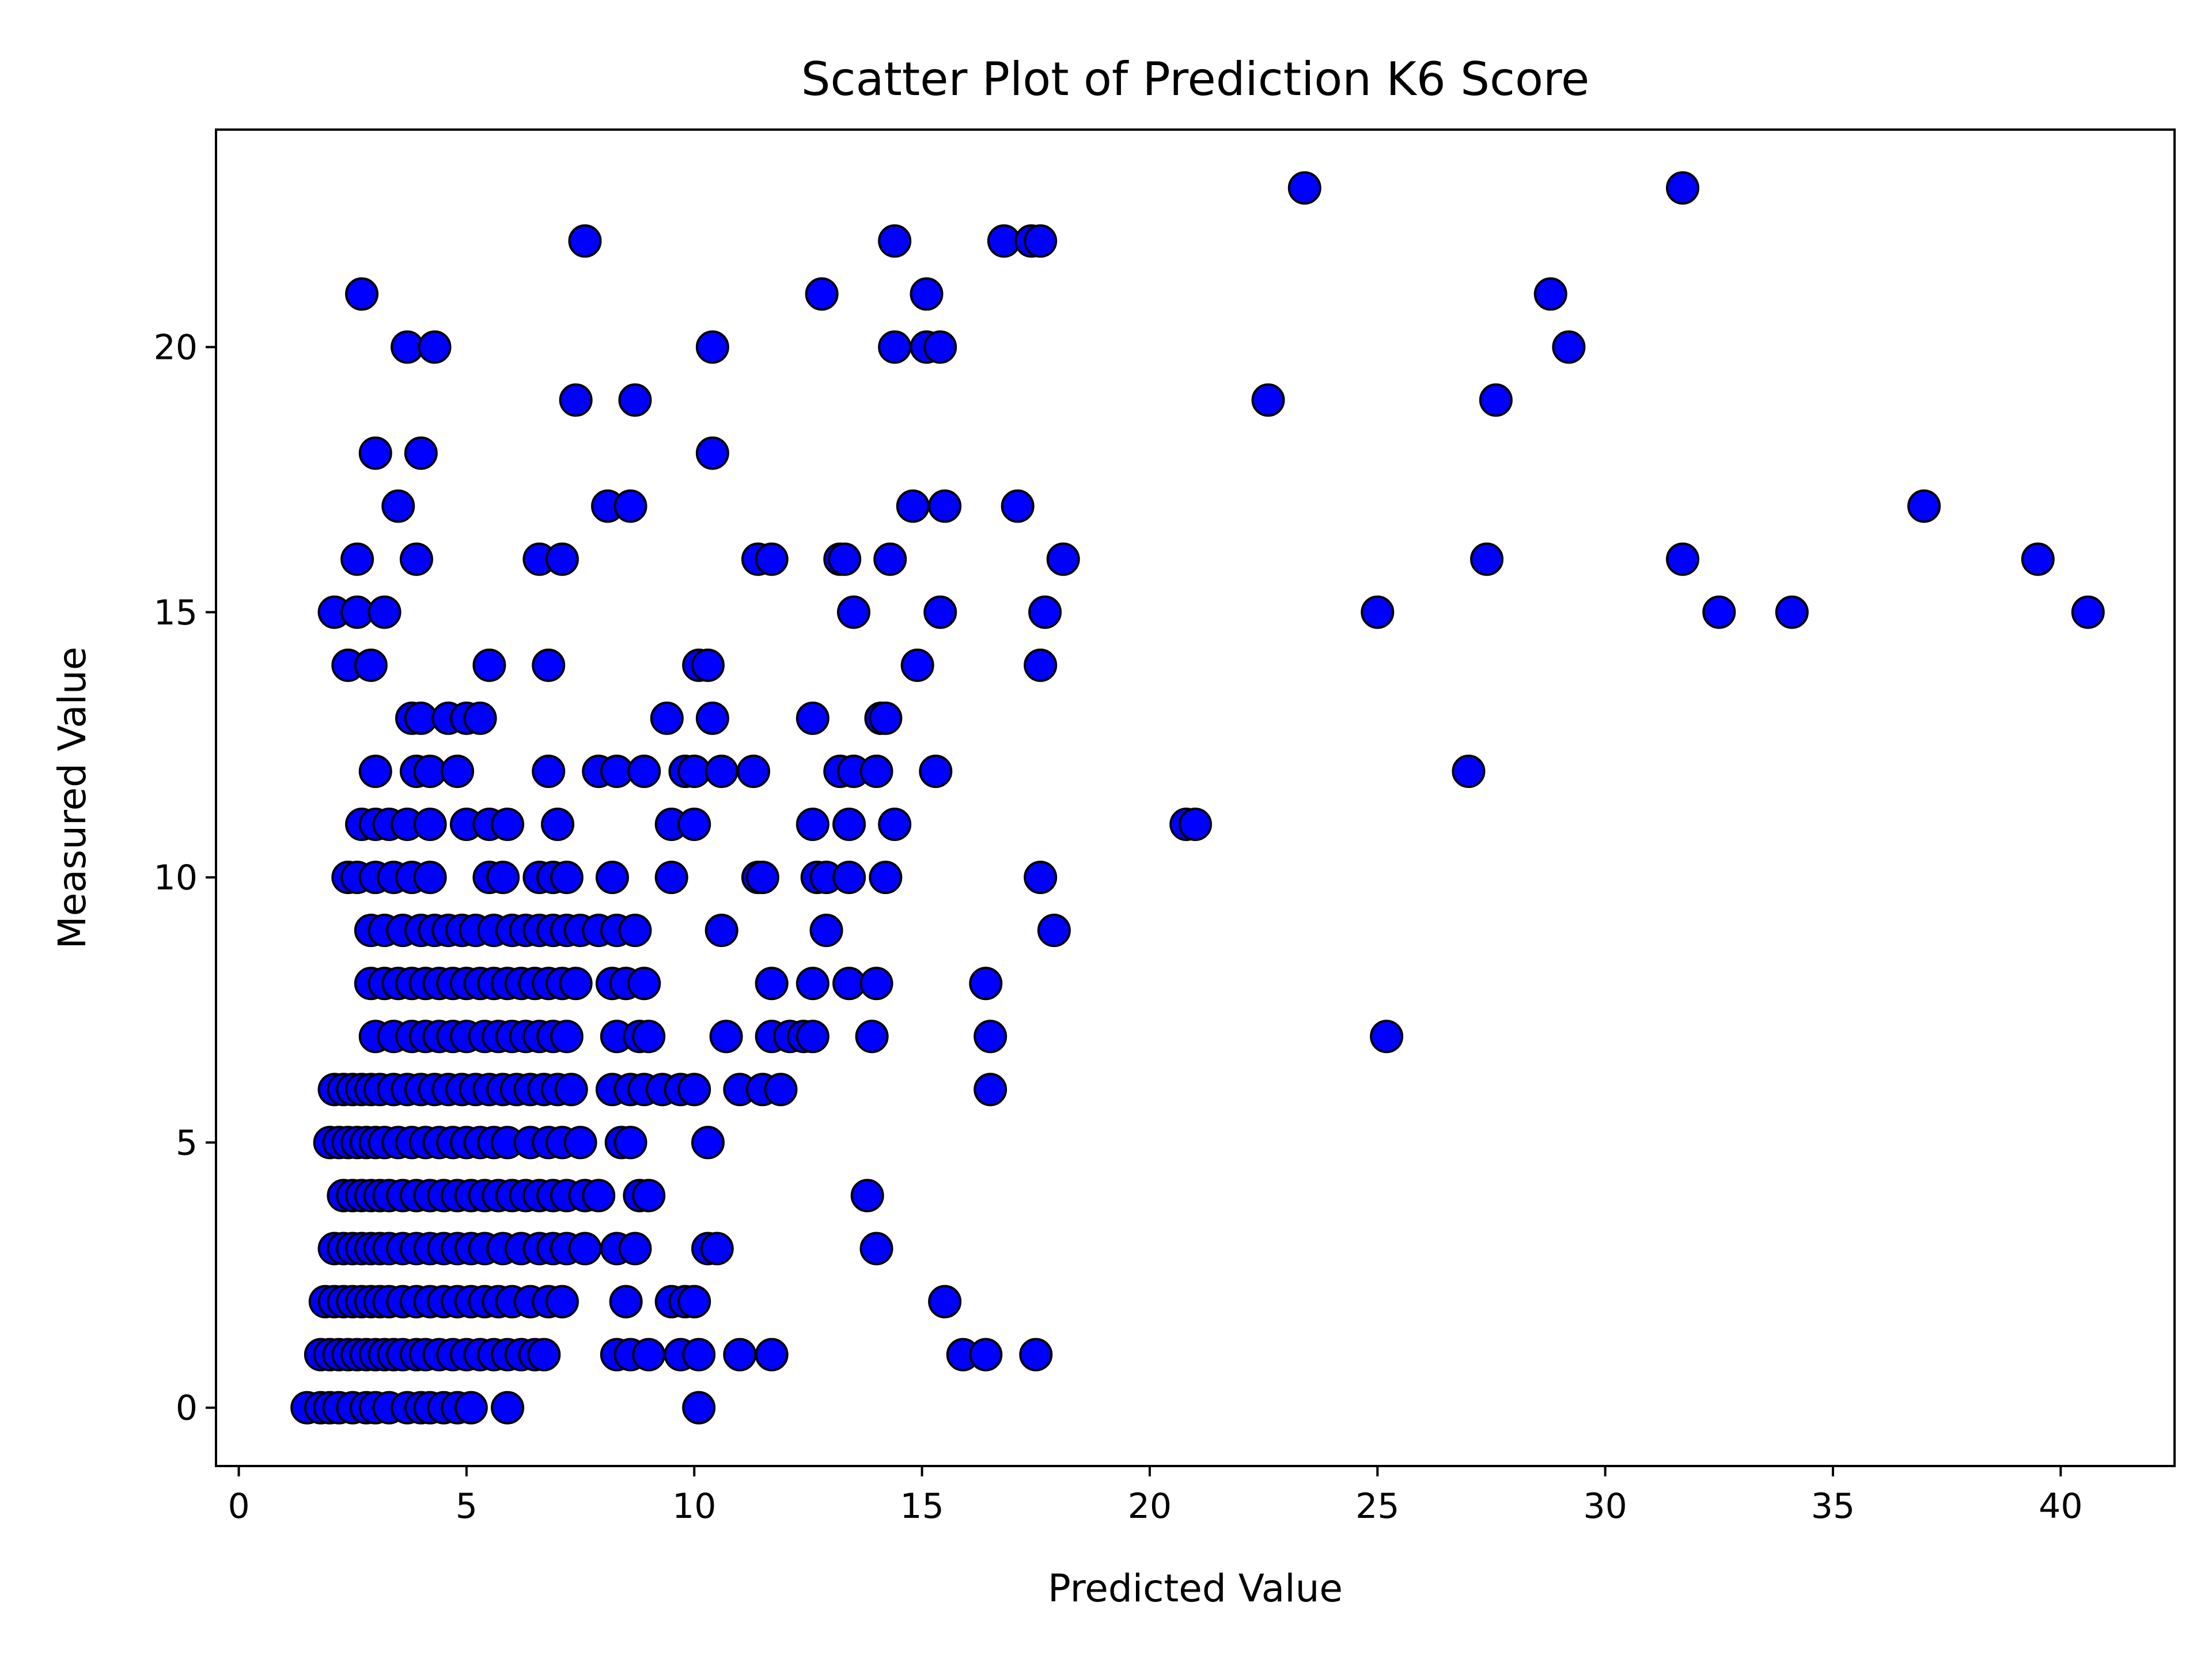  What do you see at coordinates (922, 1506) in the screenshot?
I see `x-tick-label: 15` at bounding box center [922, 1506].